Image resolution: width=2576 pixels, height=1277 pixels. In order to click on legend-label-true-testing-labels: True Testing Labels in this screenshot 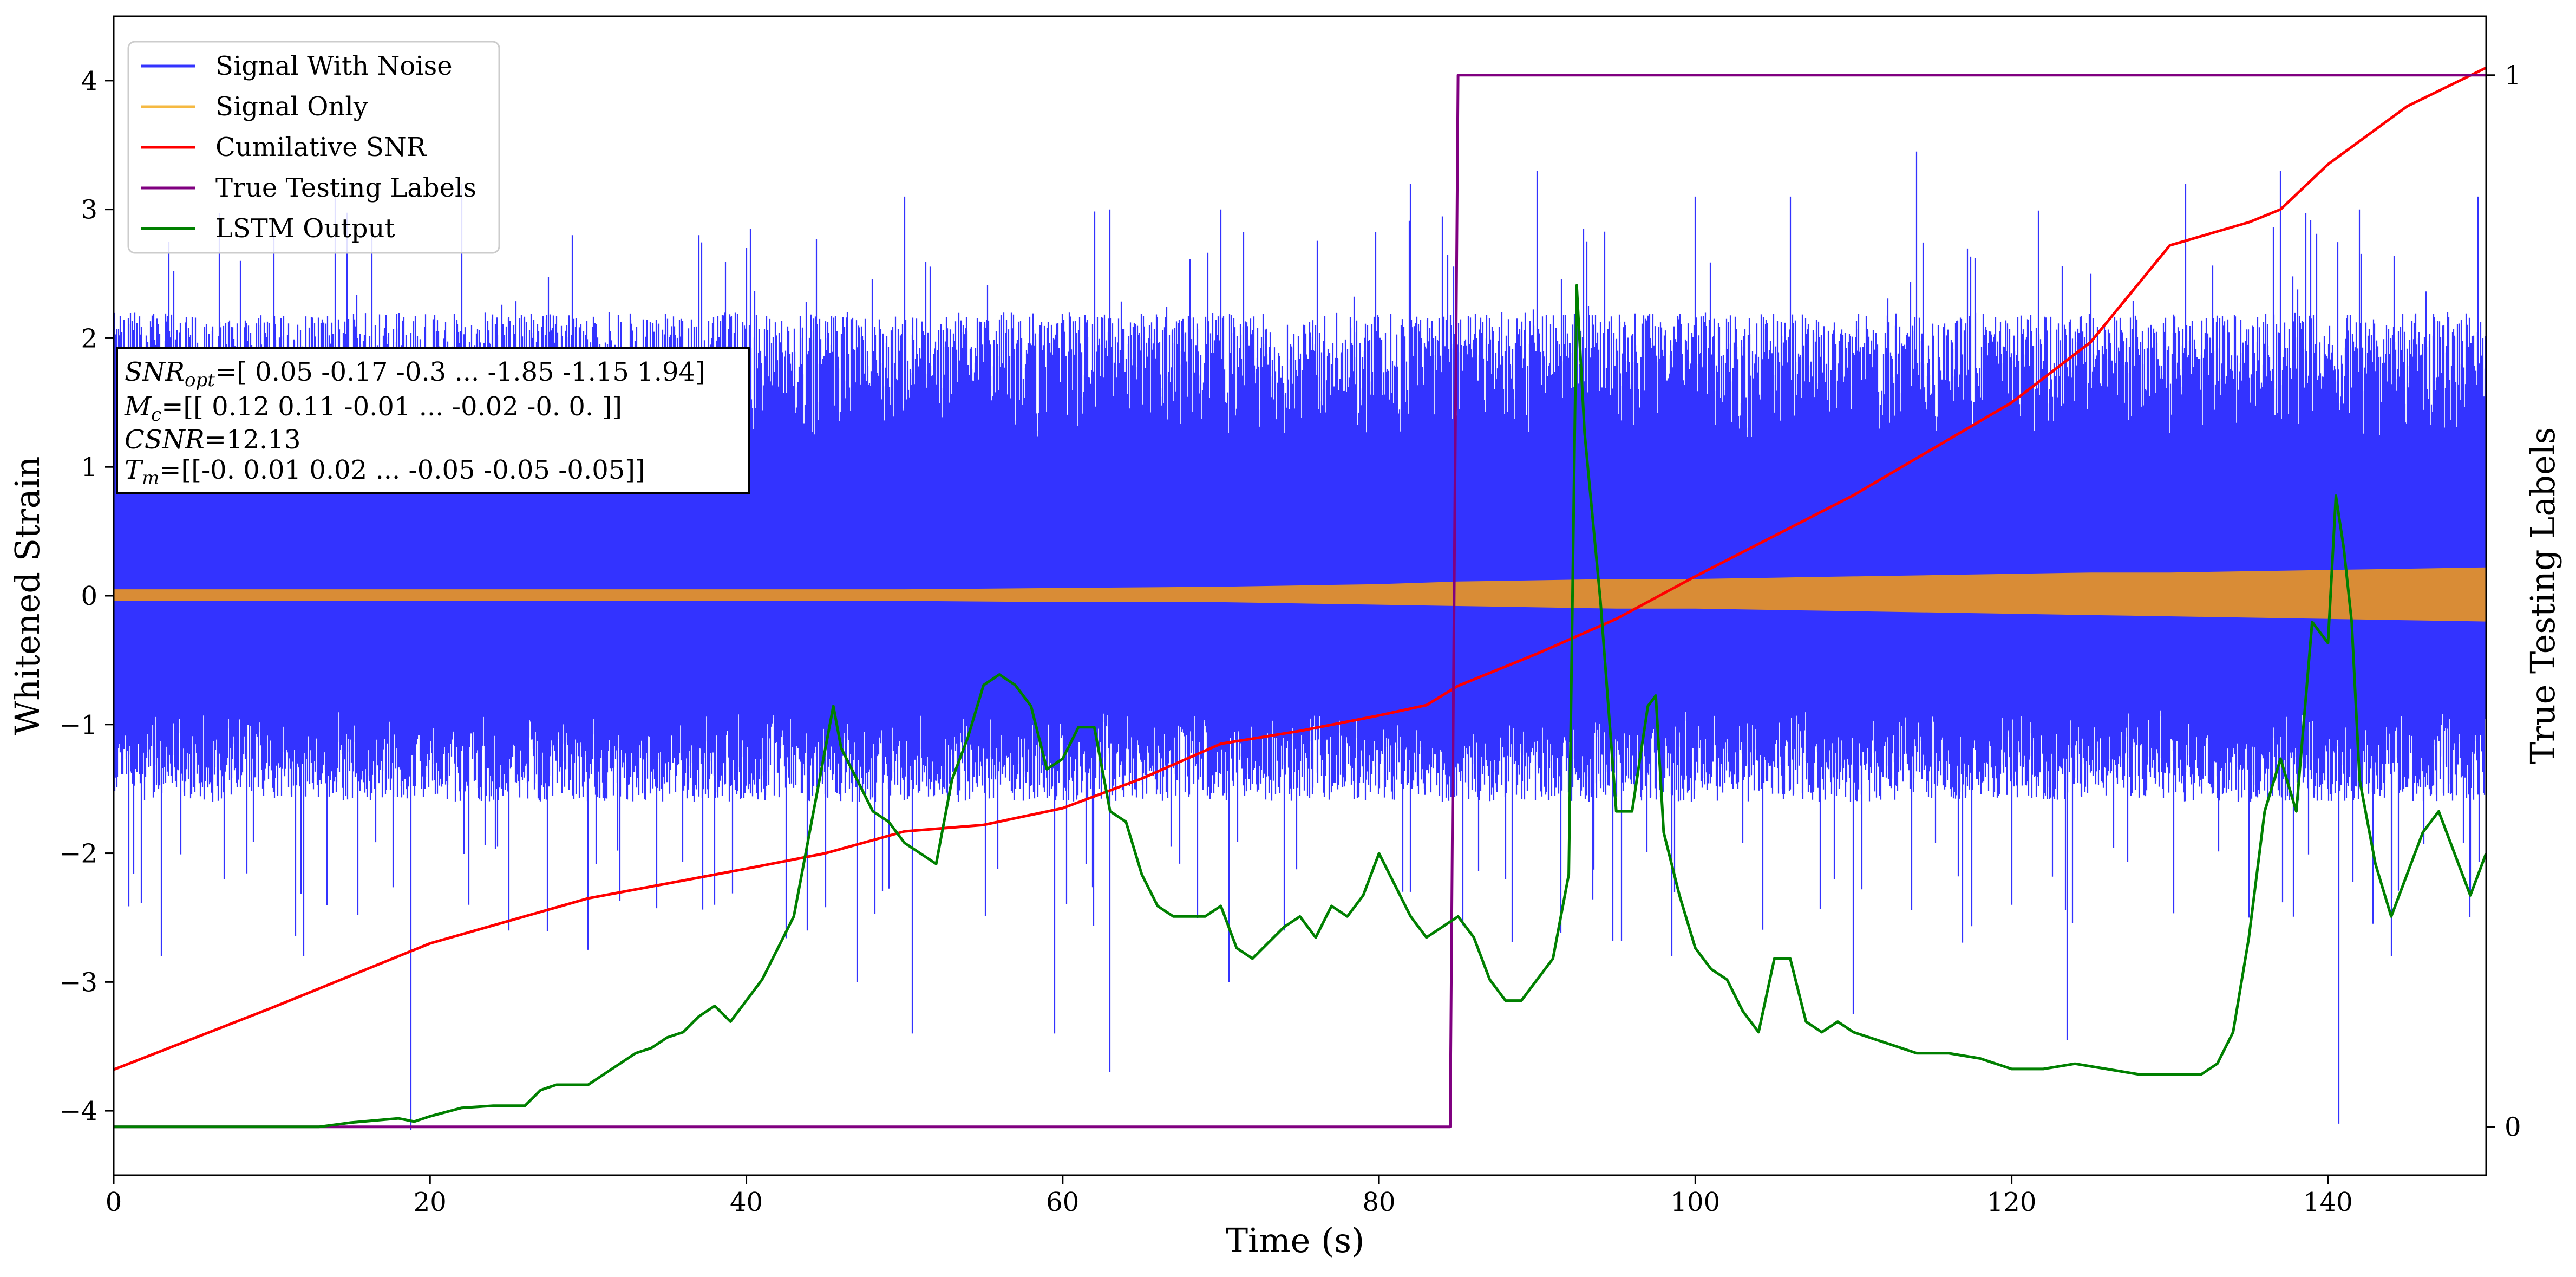, I will do `click(345, 188)`.